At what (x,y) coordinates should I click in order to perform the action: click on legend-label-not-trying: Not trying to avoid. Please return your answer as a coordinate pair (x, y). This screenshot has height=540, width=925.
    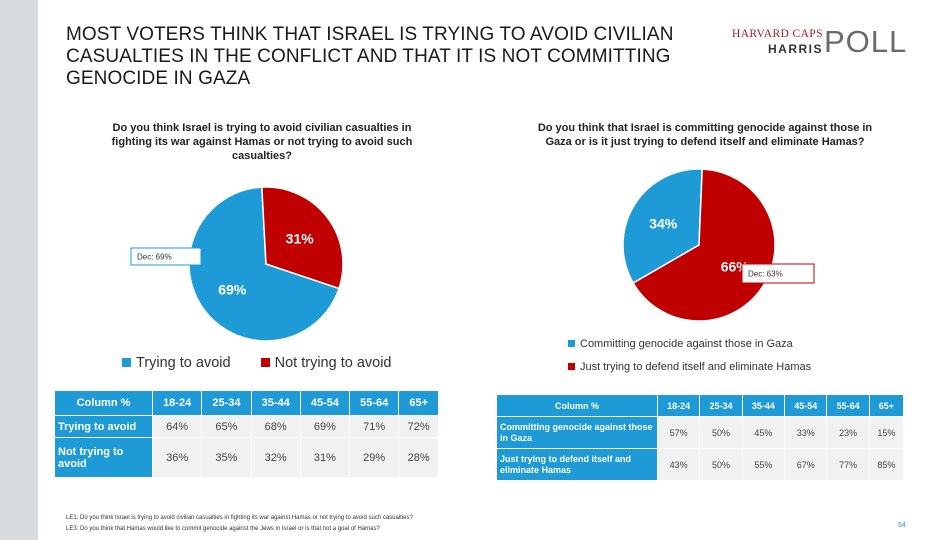
    Looking at the image, I should click on (333, 363).